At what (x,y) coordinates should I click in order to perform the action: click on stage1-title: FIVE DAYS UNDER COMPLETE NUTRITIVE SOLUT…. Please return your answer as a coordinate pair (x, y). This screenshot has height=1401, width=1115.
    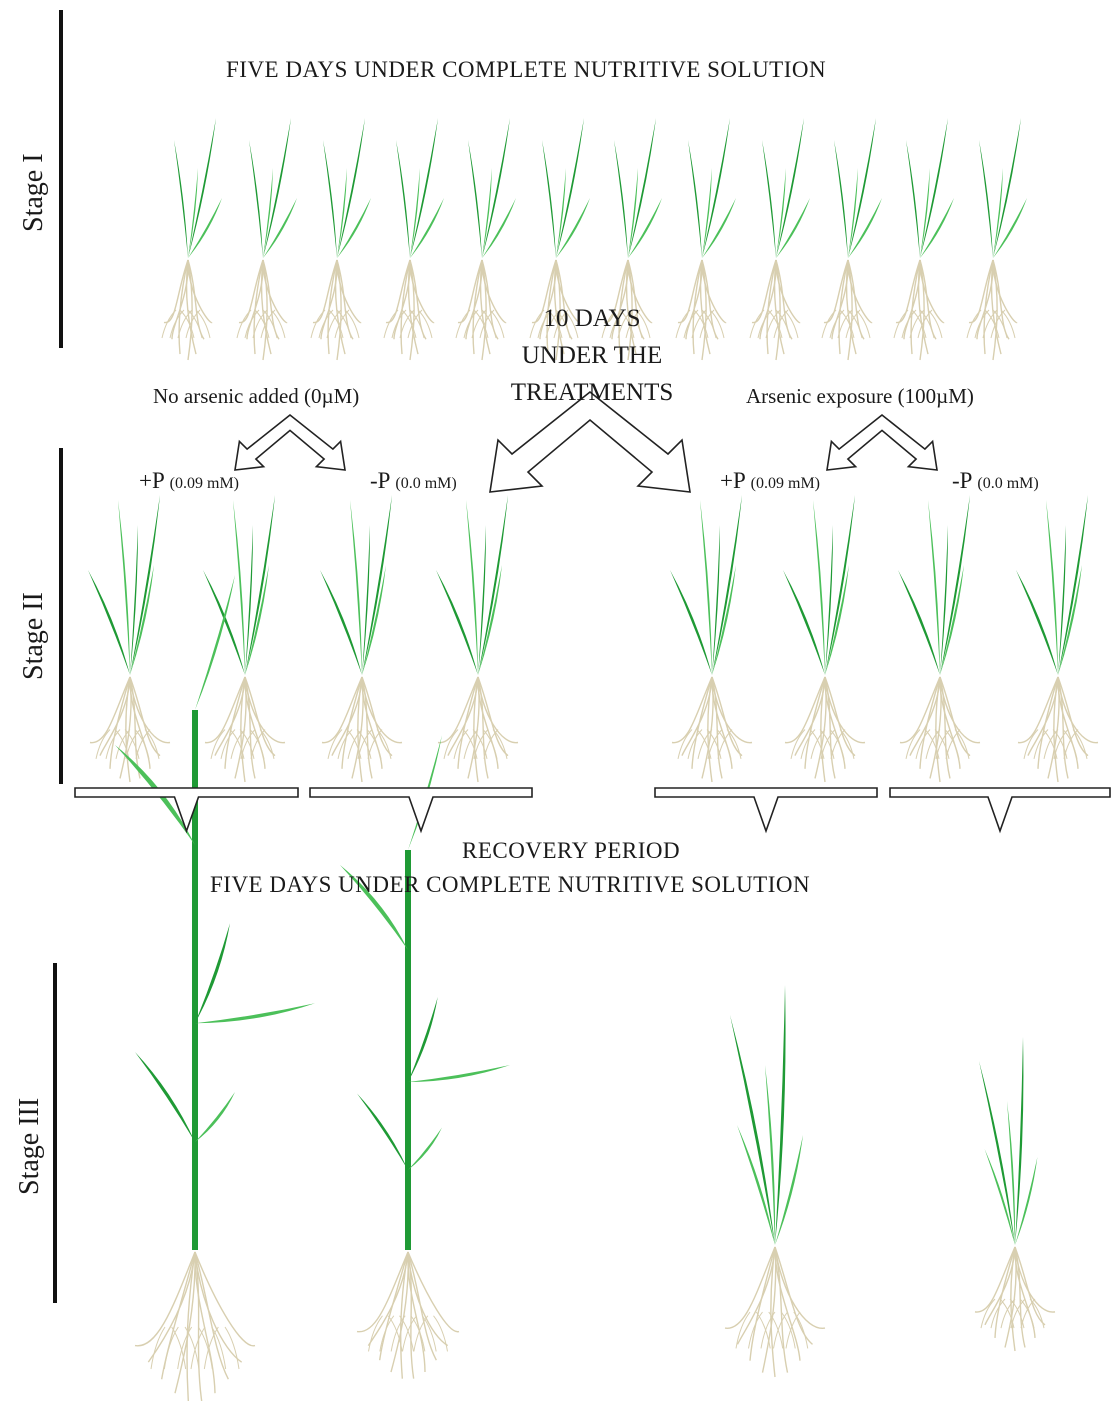
    Looking at the image, I should click on (526, 69).